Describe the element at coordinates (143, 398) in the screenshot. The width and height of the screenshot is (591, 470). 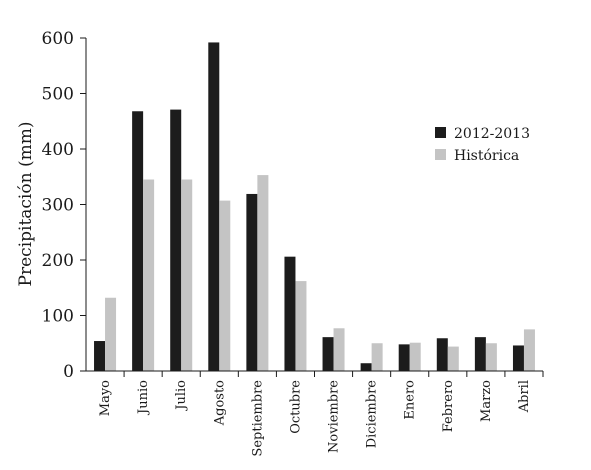
I see `category-label: Junio` at that location.